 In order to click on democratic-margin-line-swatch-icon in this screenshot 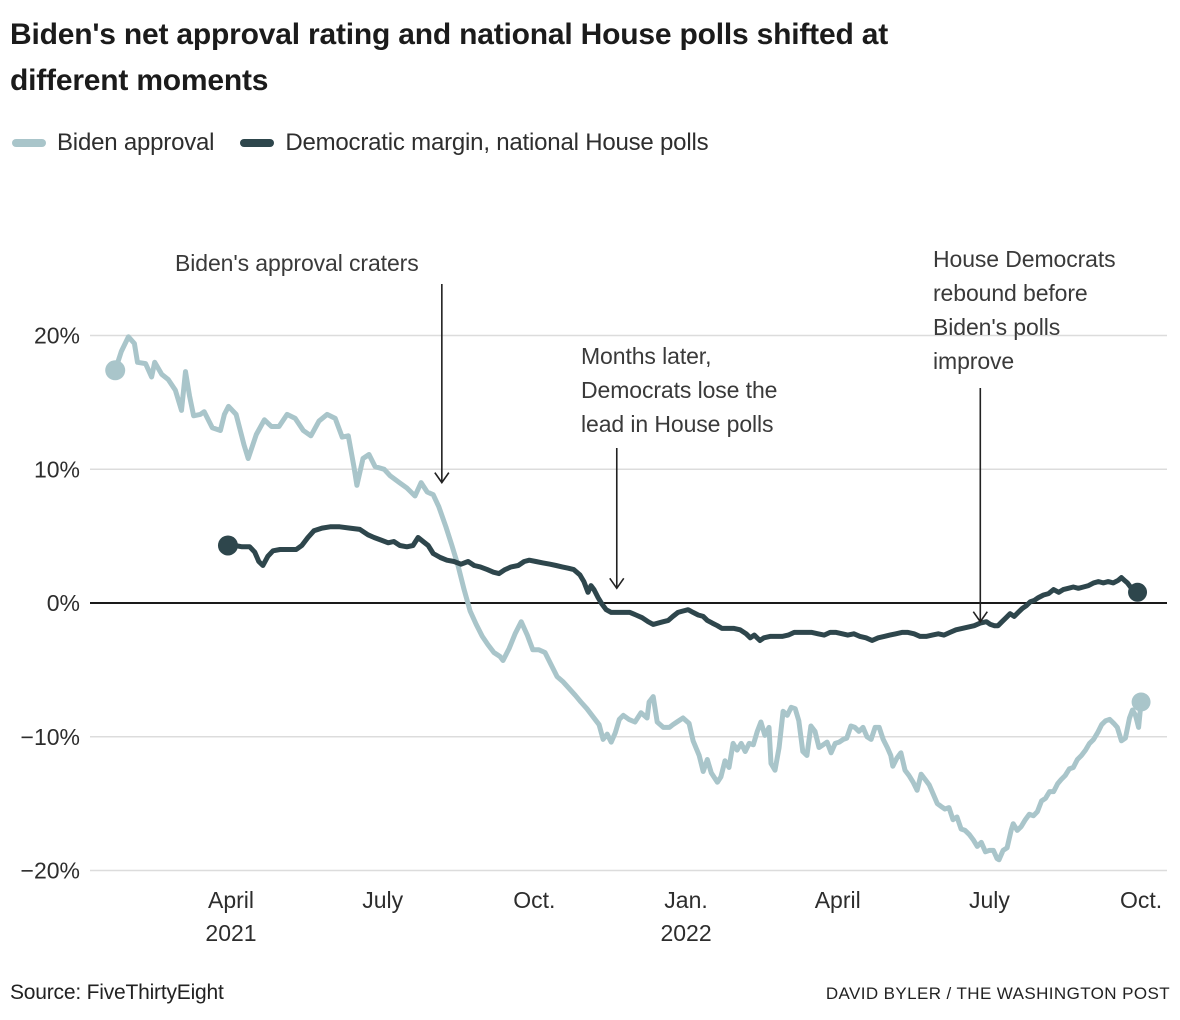, I will do `click(257, 143)`.